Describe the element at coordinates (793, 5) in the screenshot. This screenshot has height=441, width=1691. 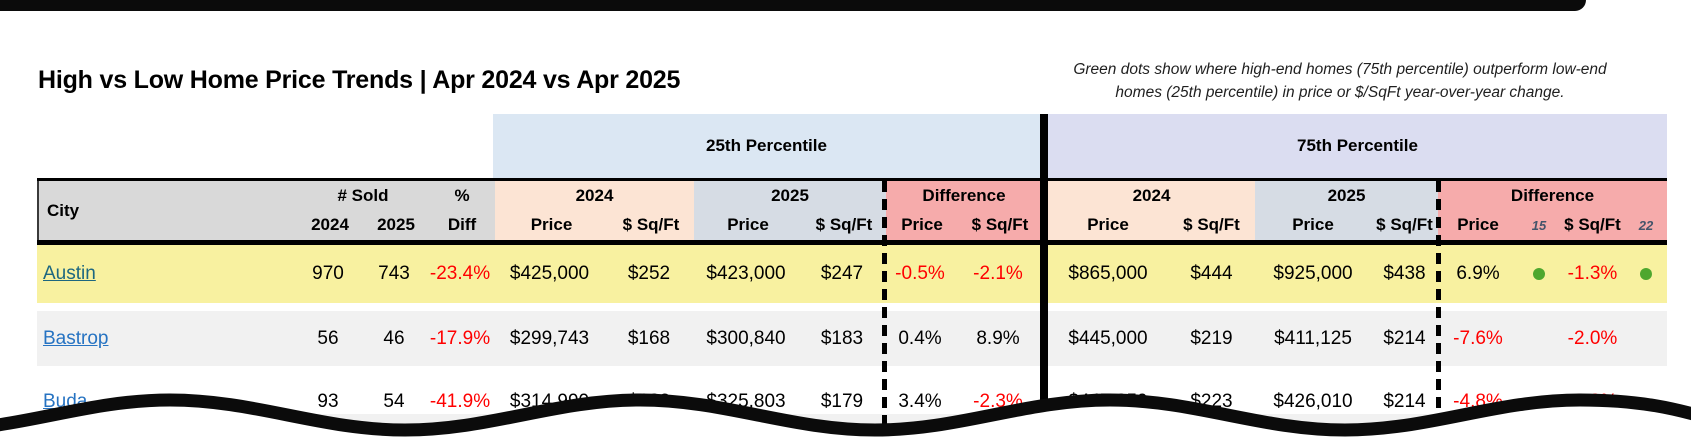
I see `torn-edge-bar-top` at that location.